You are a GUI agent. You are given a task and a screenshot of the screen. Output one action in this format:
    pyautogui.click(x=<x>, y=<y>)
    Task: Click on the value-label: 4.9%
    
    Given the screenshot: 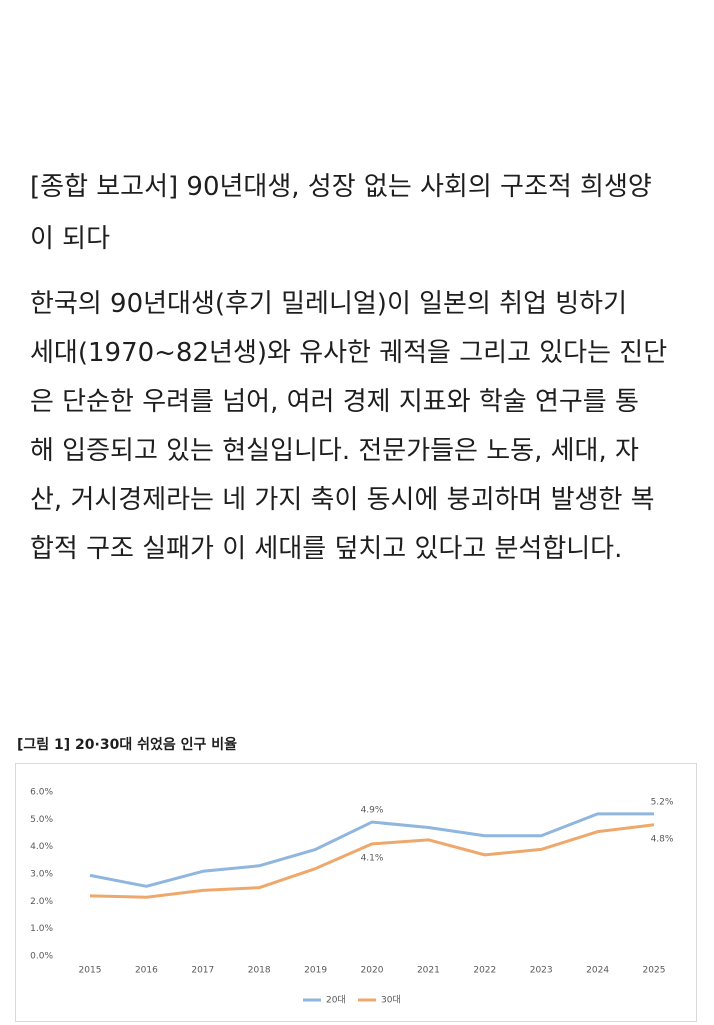 What is the action you would take?
    pyautogui.click(x=372, y=811)
    